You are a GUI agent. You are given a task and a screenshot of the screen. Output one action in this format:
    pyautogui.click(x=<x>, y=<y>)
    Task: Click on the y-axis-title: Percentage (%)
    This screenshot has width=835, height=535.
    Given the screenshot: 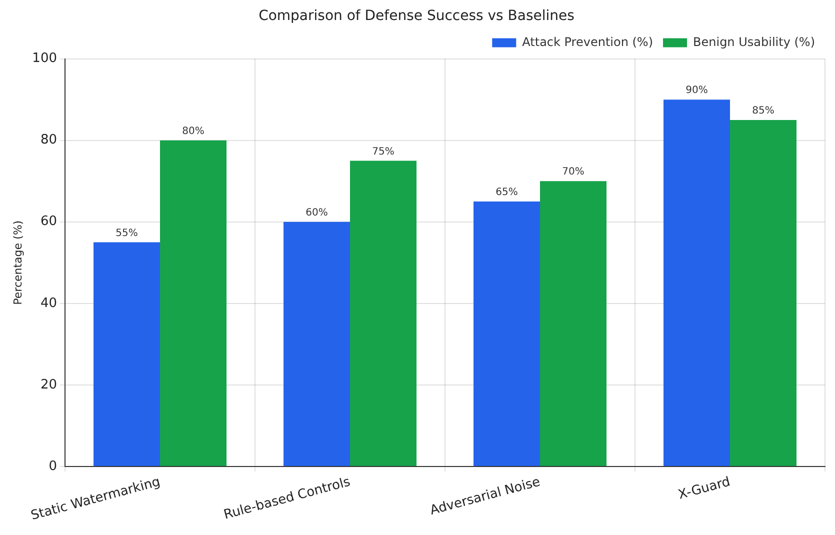 What is the action you would take?
    pyautogui.click(x=17, y=262)
    